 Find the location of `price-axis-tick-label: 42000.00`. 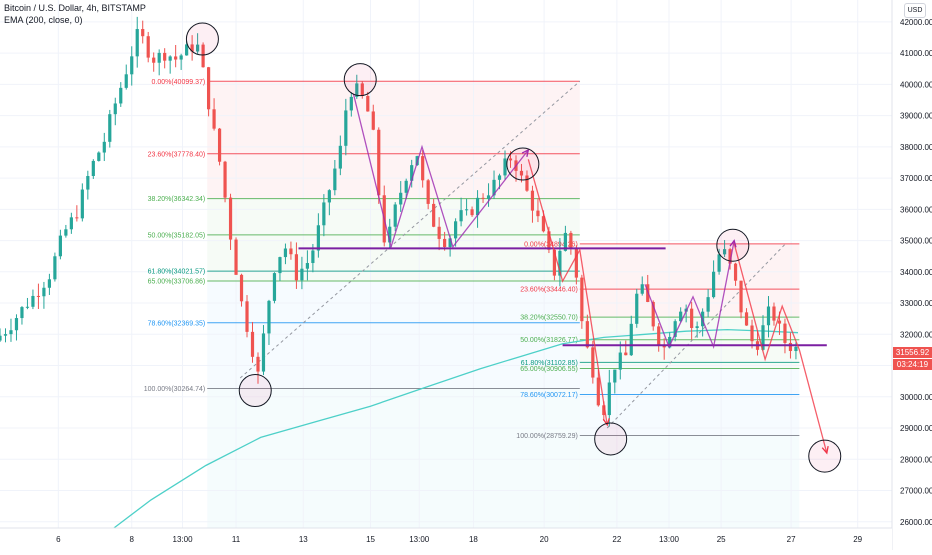

price-axis-tick-label: 42000.00 is located at coordinates (916, 22).